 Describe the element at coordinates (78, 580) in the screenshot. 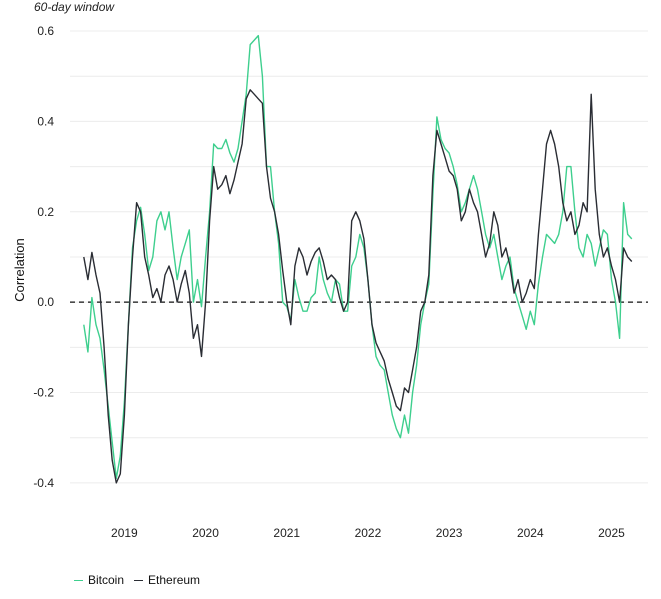

I see `legend-swatch-bitcoin` at that location.